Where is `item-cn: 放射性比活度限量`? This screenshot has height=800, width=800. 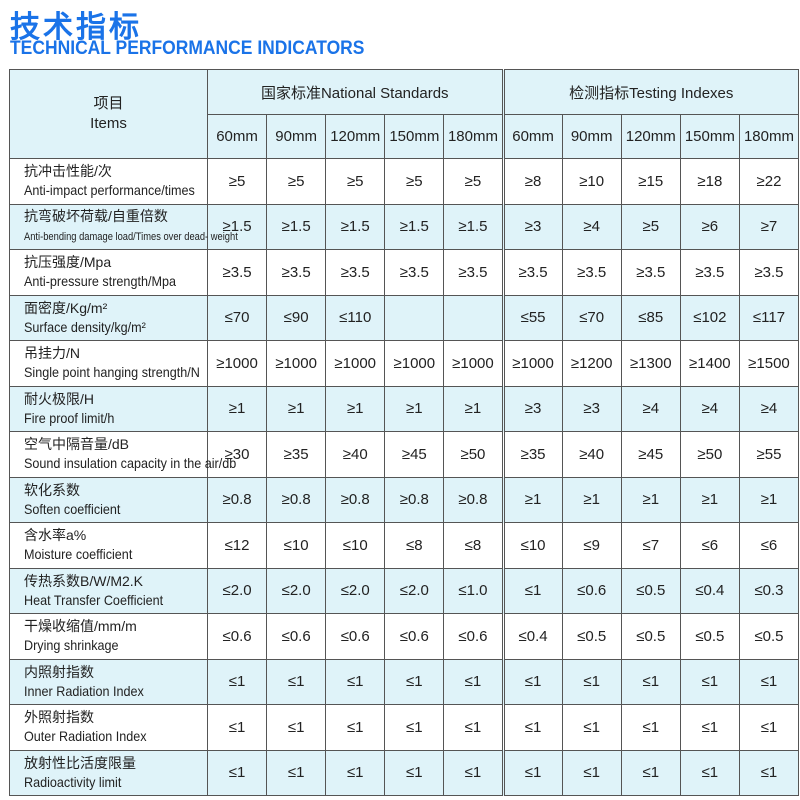
item-cn: 放射性比活度限量 is located at coordinates (80, 762).